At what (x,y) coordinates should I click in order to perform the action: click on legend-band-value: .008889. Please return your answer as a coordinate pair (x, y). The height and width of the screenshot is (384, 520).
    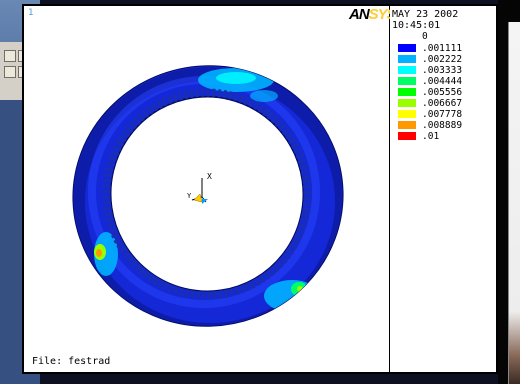
    Looking at the image, I should click on (442, 125).